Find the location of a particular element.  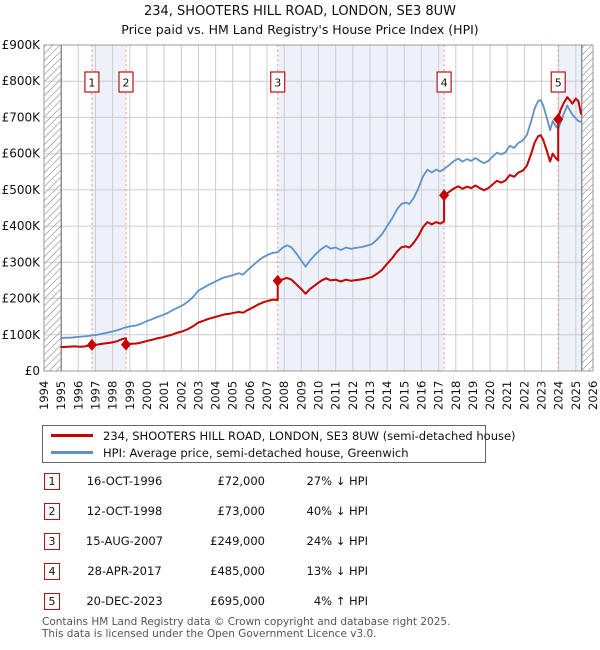

sale-vs-hpi: 13% ↓ HPI is located at coordinates (337, 571).